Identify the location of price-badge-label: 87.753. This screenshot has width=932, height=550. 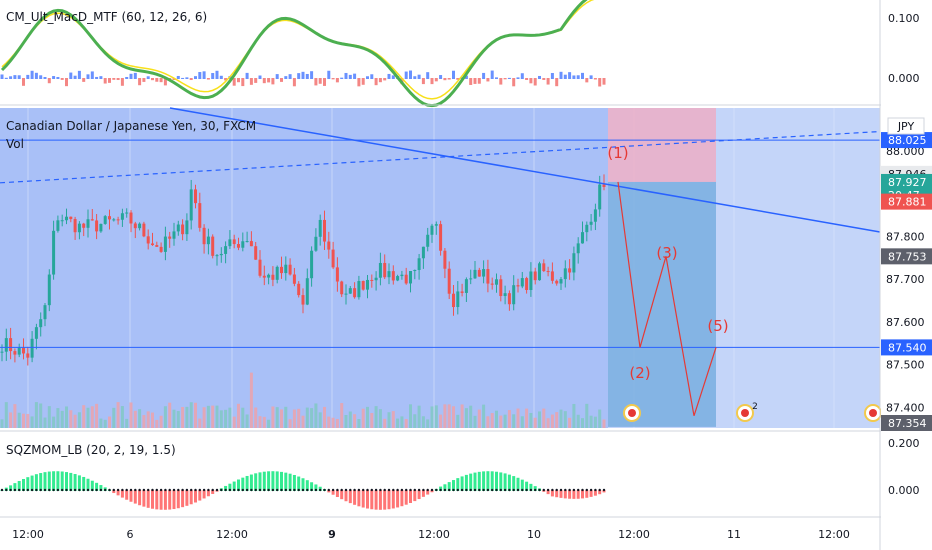
(907, 256).